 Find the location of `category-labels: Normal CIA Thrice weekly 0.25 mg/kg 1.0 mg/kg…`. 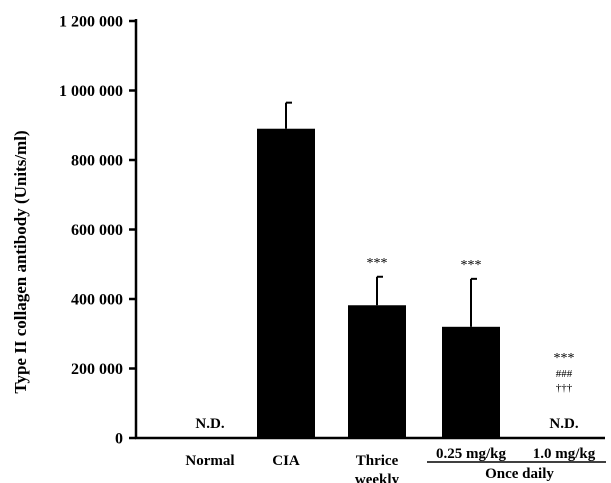

category-labels: Normal CIA Thrice weekly 0.25 mg/kg 1.0 mg/kg… is located at coordinates (395, 464).